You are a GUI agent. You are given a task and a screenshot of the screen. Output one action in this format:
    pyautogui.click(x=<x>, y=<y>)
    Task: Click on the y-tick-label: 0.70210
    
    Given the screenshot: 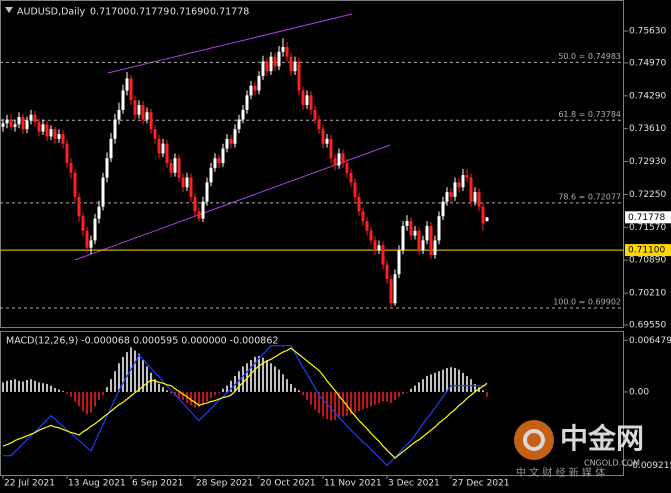 What is the action you would take?
    pyautogui.click(x=647, y=294)
    